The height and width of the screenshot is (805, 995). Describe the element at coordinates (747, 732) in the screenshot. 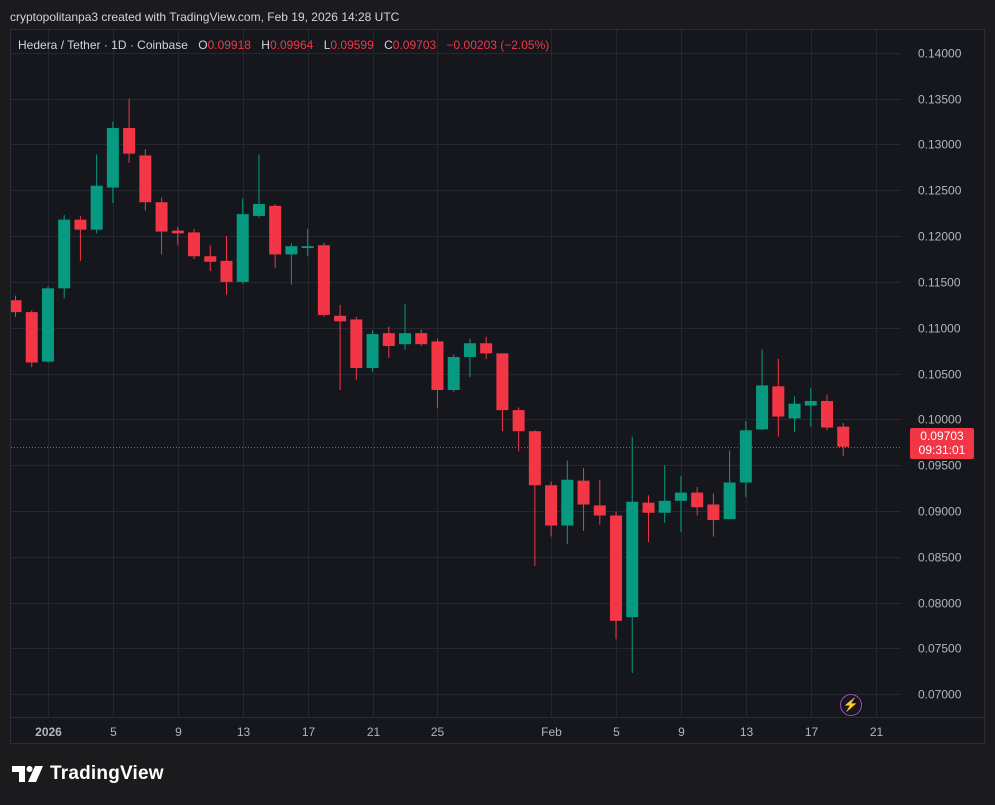

I see `x-tick-label: 13` at that location.